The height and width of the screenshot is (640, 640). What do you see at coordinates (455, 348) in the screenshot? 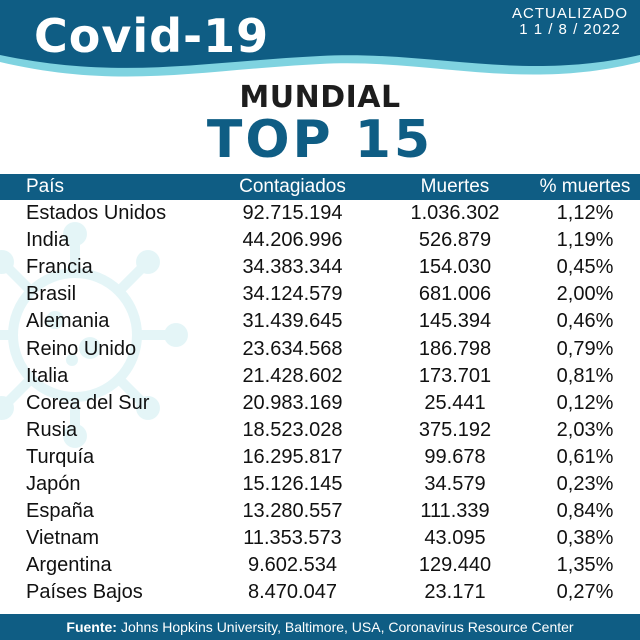
I see `deaths-cell: 186.798` at bounding box center [455, 348].